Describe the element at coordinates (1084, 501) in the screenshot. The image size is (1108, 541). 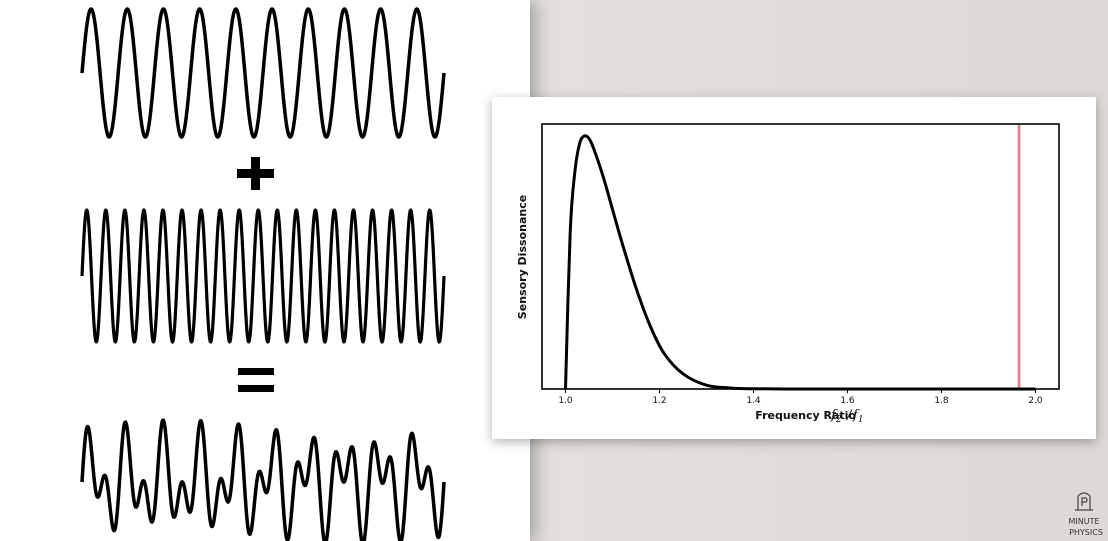
I see `logo-mark-icon` at that location.